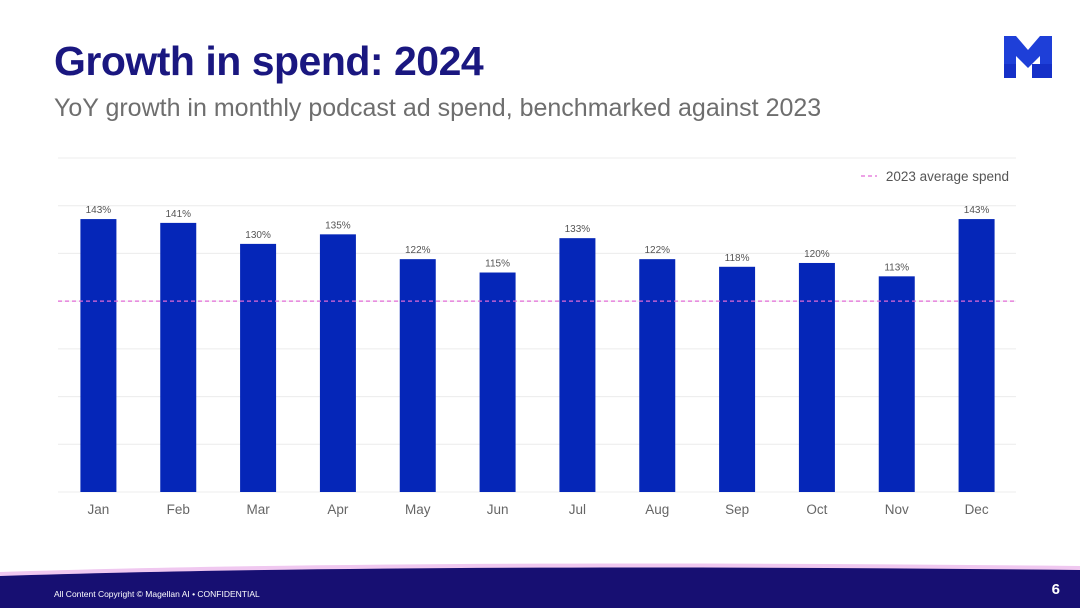 The image size is (1080, 608). Describe the element at coordinates (977, 509) in the screenshot. I see `x-tick-dec: Dec` at that location.